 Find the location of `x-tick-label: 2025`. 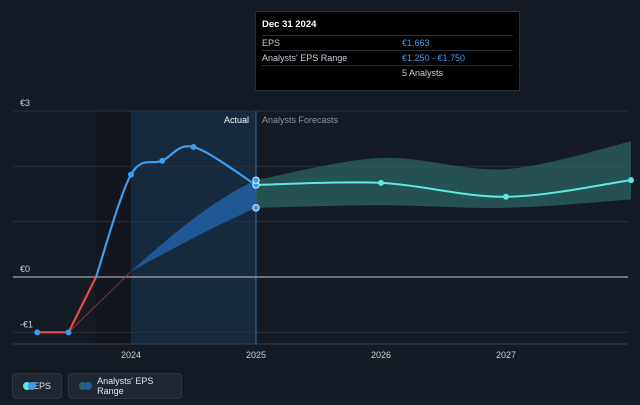

x-tick-label: 2025 is located at coordinates (256, 355).